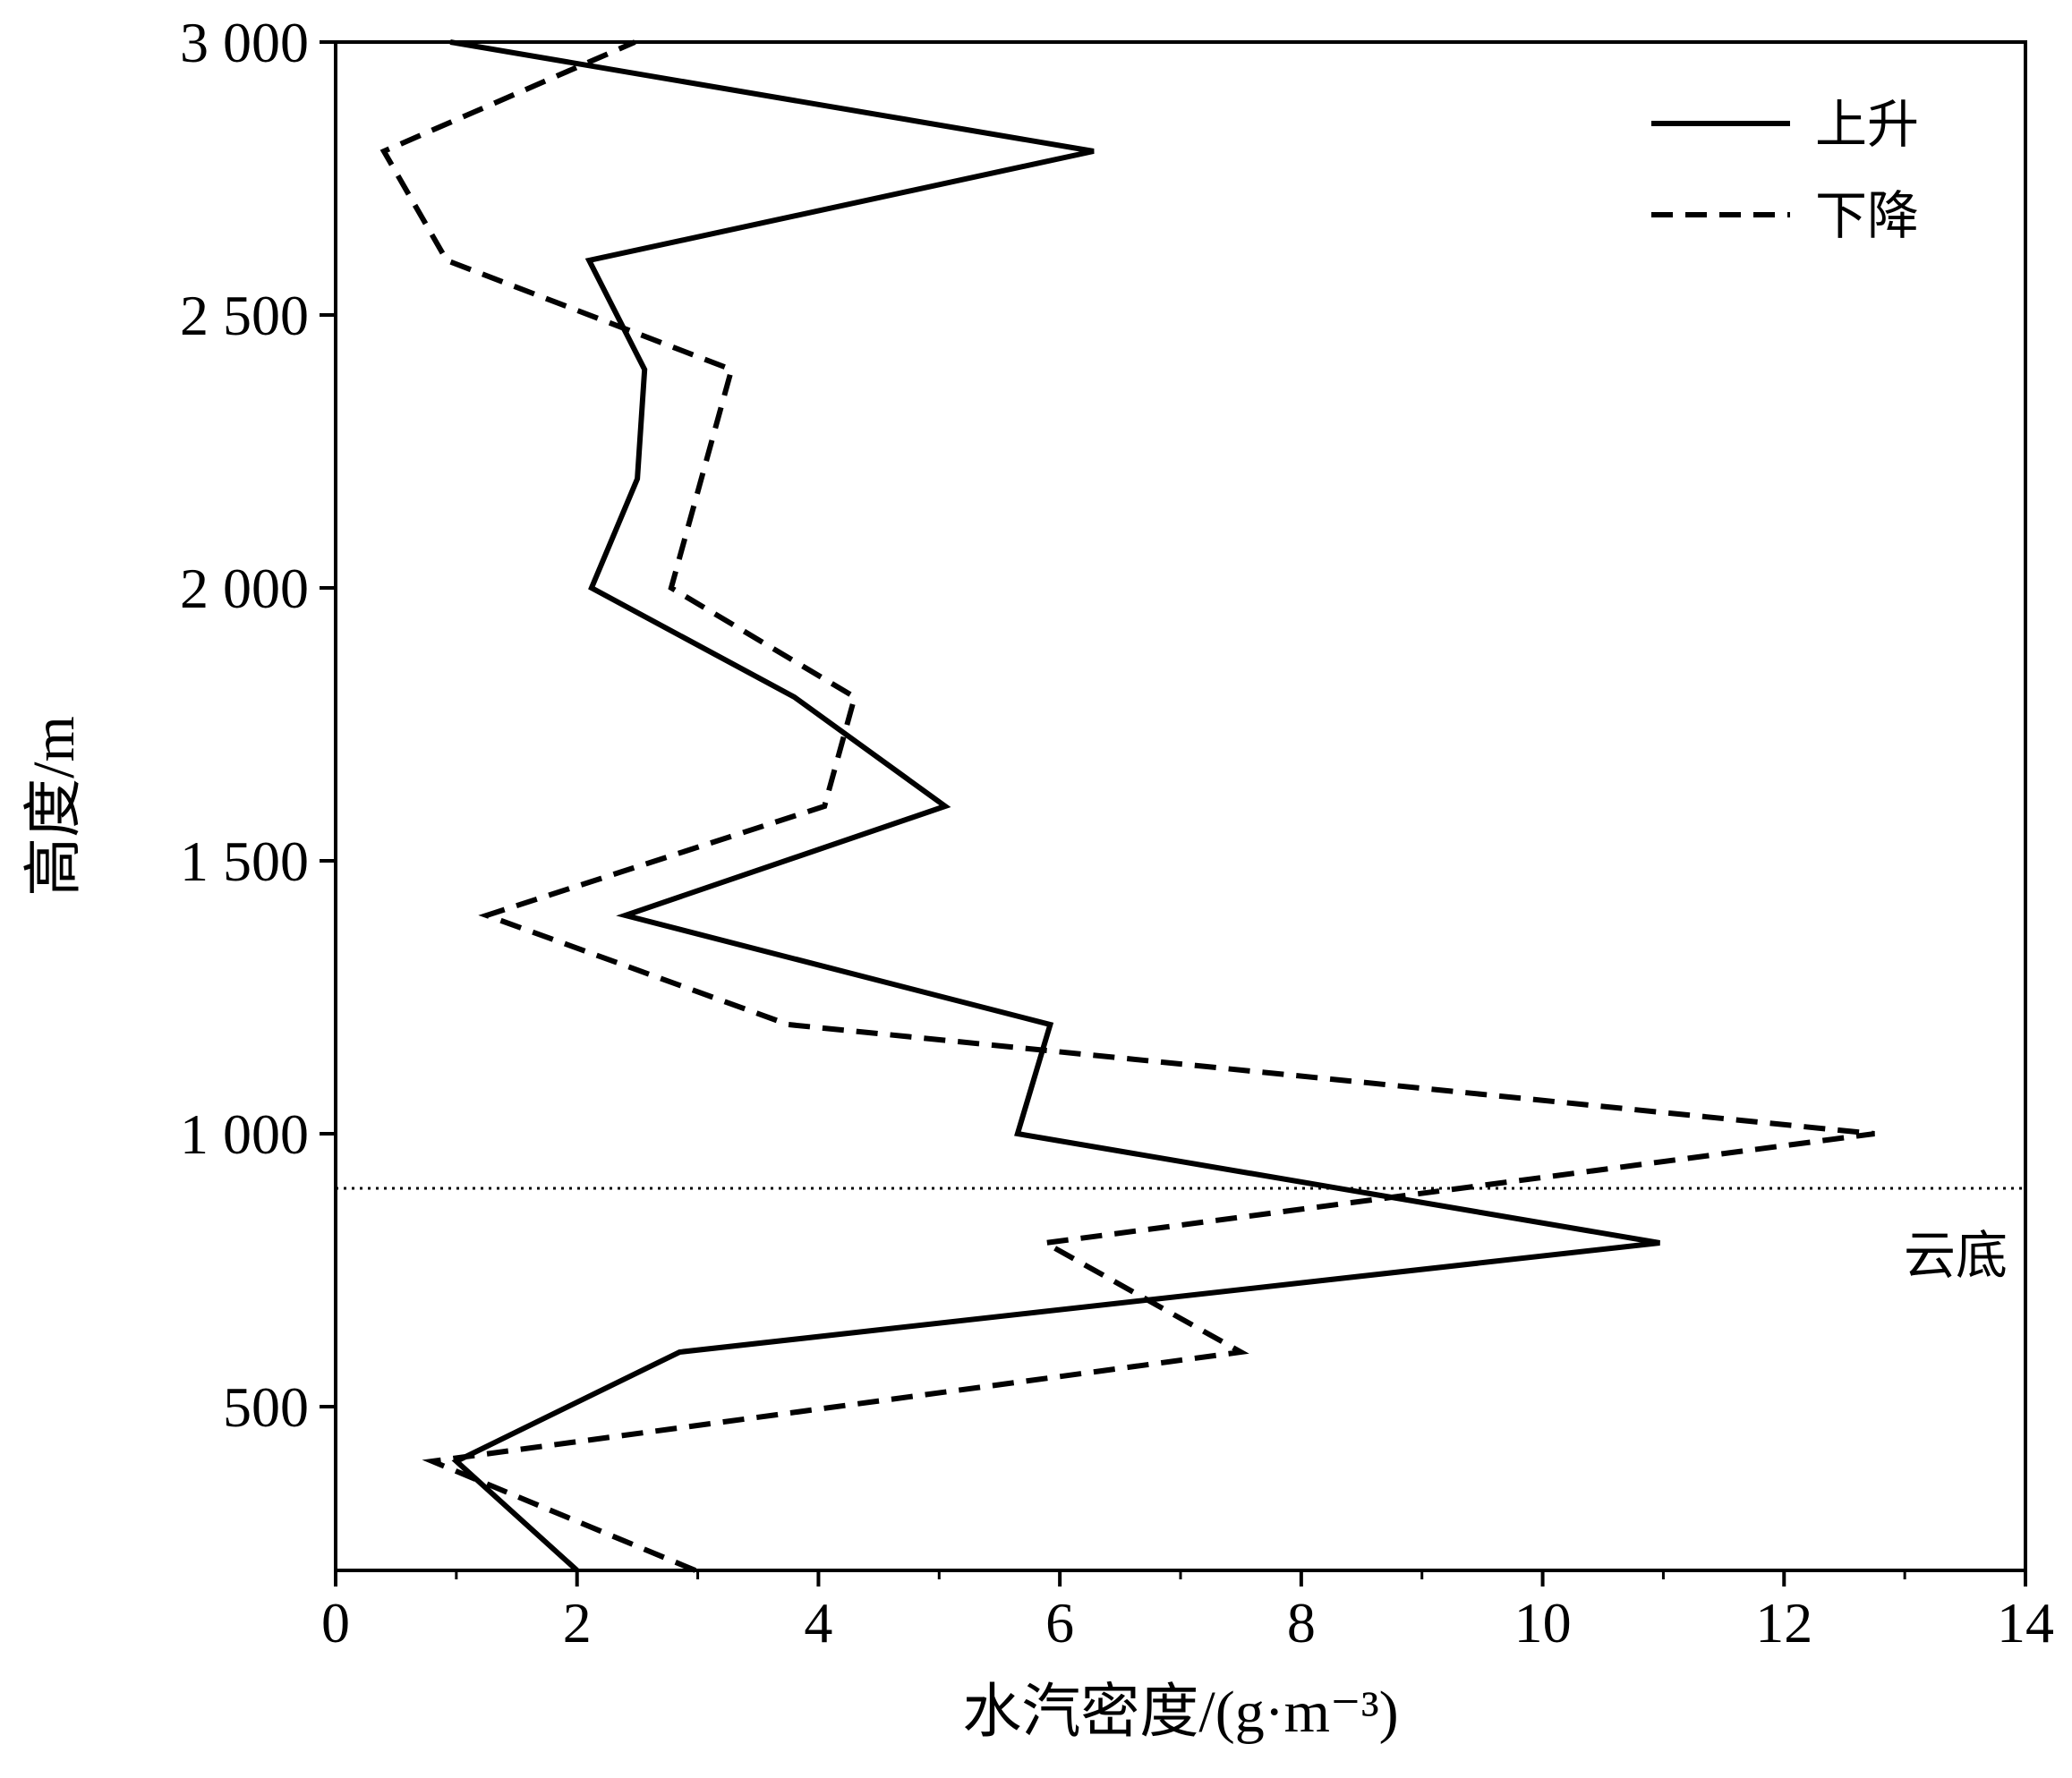 Image resolution: width=2072 pixels, height=1778 pixels. What do you see at coordinates (1543, 1623) in the screenshot?
I see `x-tick-label: 10` at bounding box center [1543, 1623].